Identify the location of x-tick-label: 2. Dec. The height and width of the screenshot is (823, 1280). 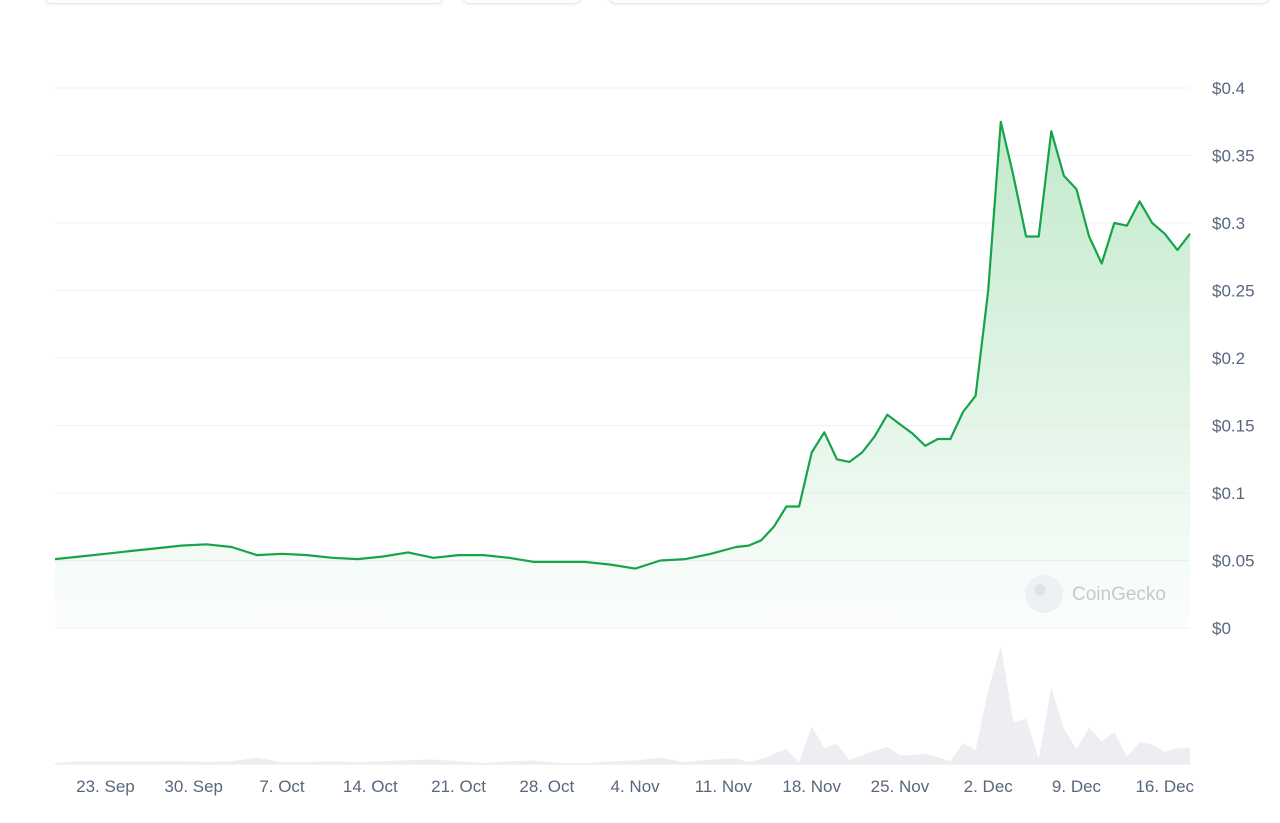
(989, 786).